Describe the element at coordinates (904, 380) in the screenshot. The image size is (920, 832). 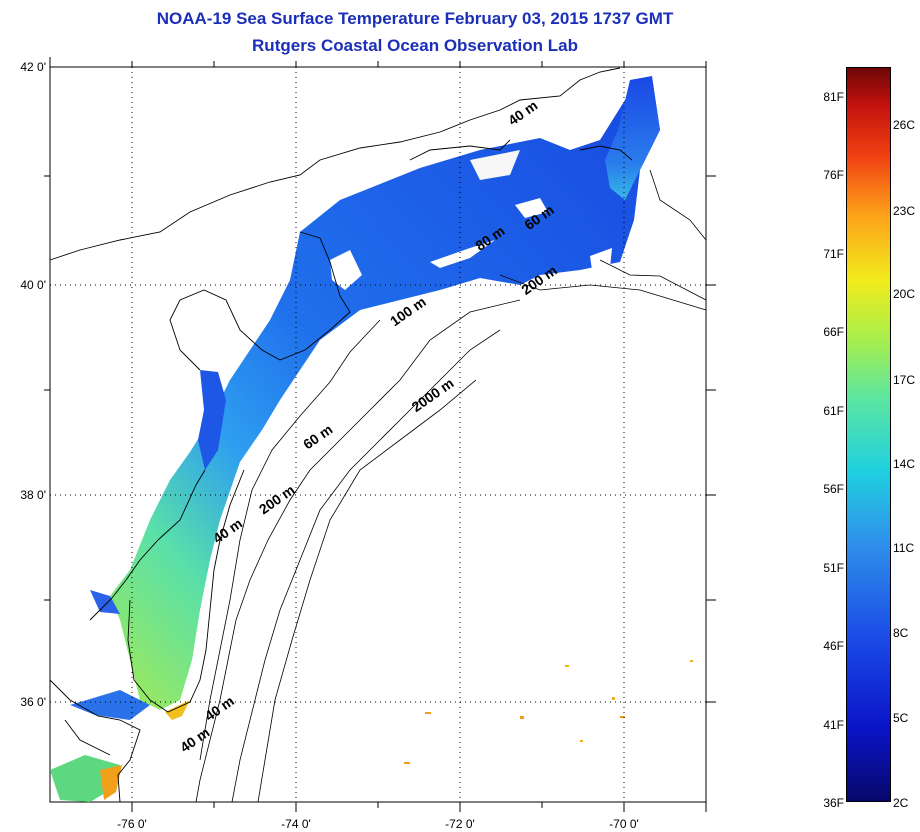
I see `colorbar-c-label: 17C` at that location.